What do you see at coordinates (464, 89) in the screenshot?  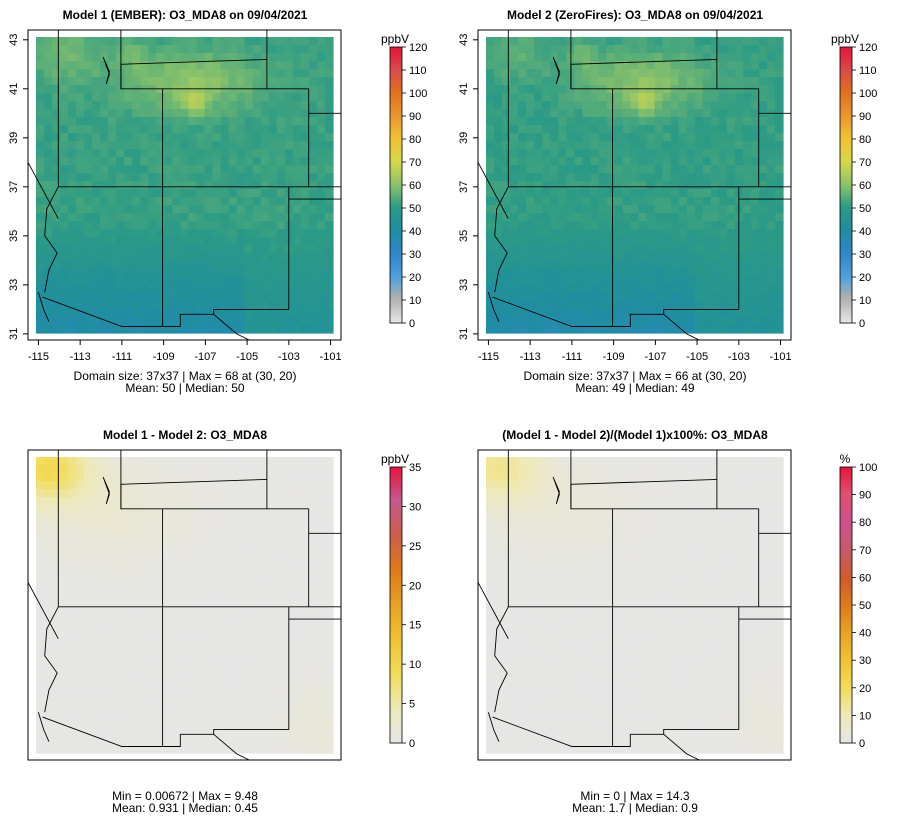 I see `y-tick-label: 41` at bounding box center [464, 89].